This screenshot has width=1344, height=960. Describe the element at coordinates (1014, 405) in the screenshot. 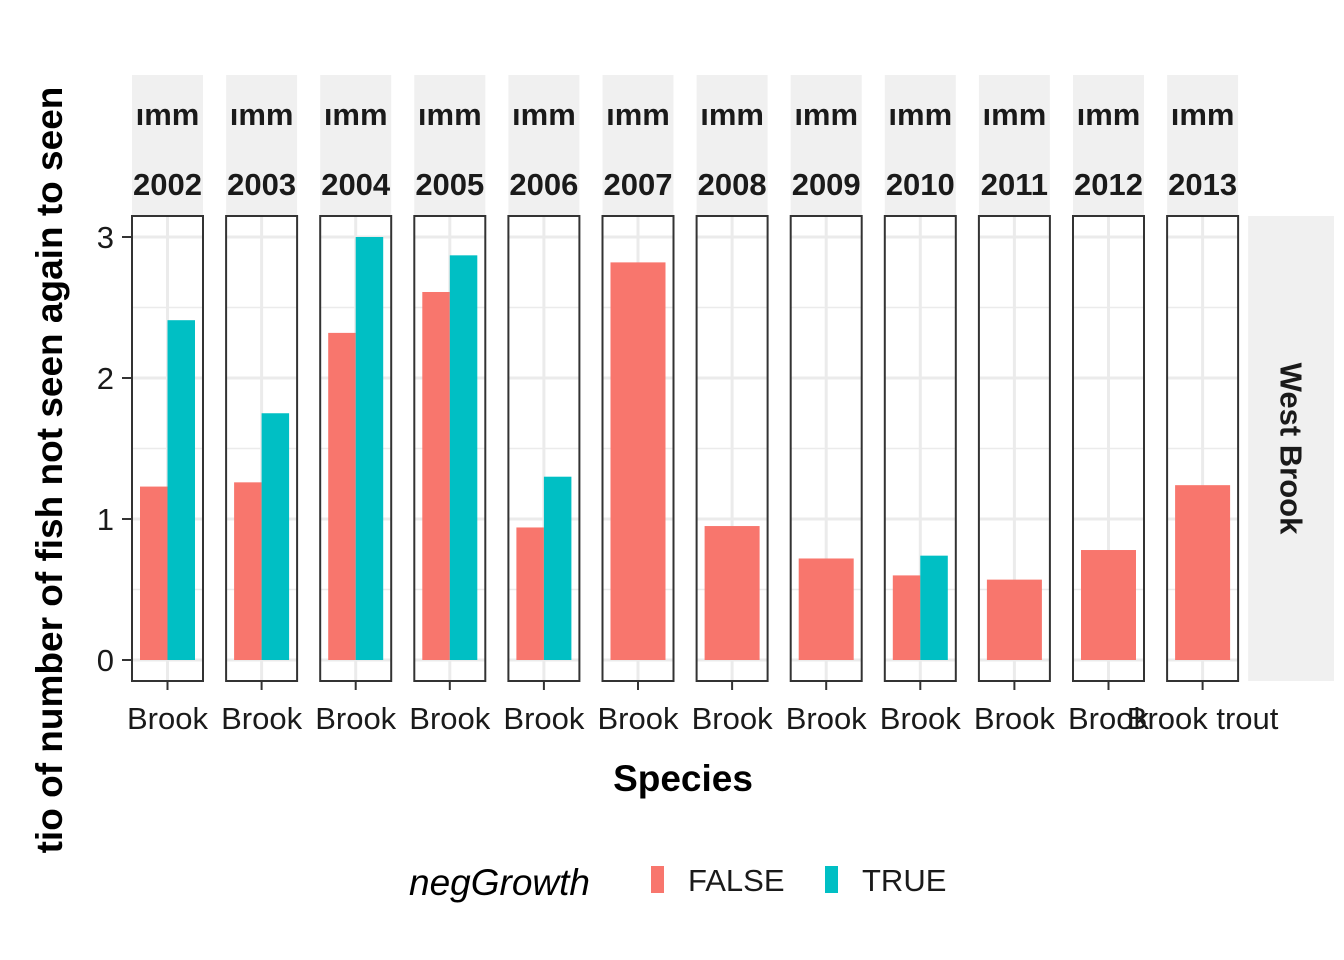

I see `facet-panel-2011: ımm 2011 Brook` at that location.